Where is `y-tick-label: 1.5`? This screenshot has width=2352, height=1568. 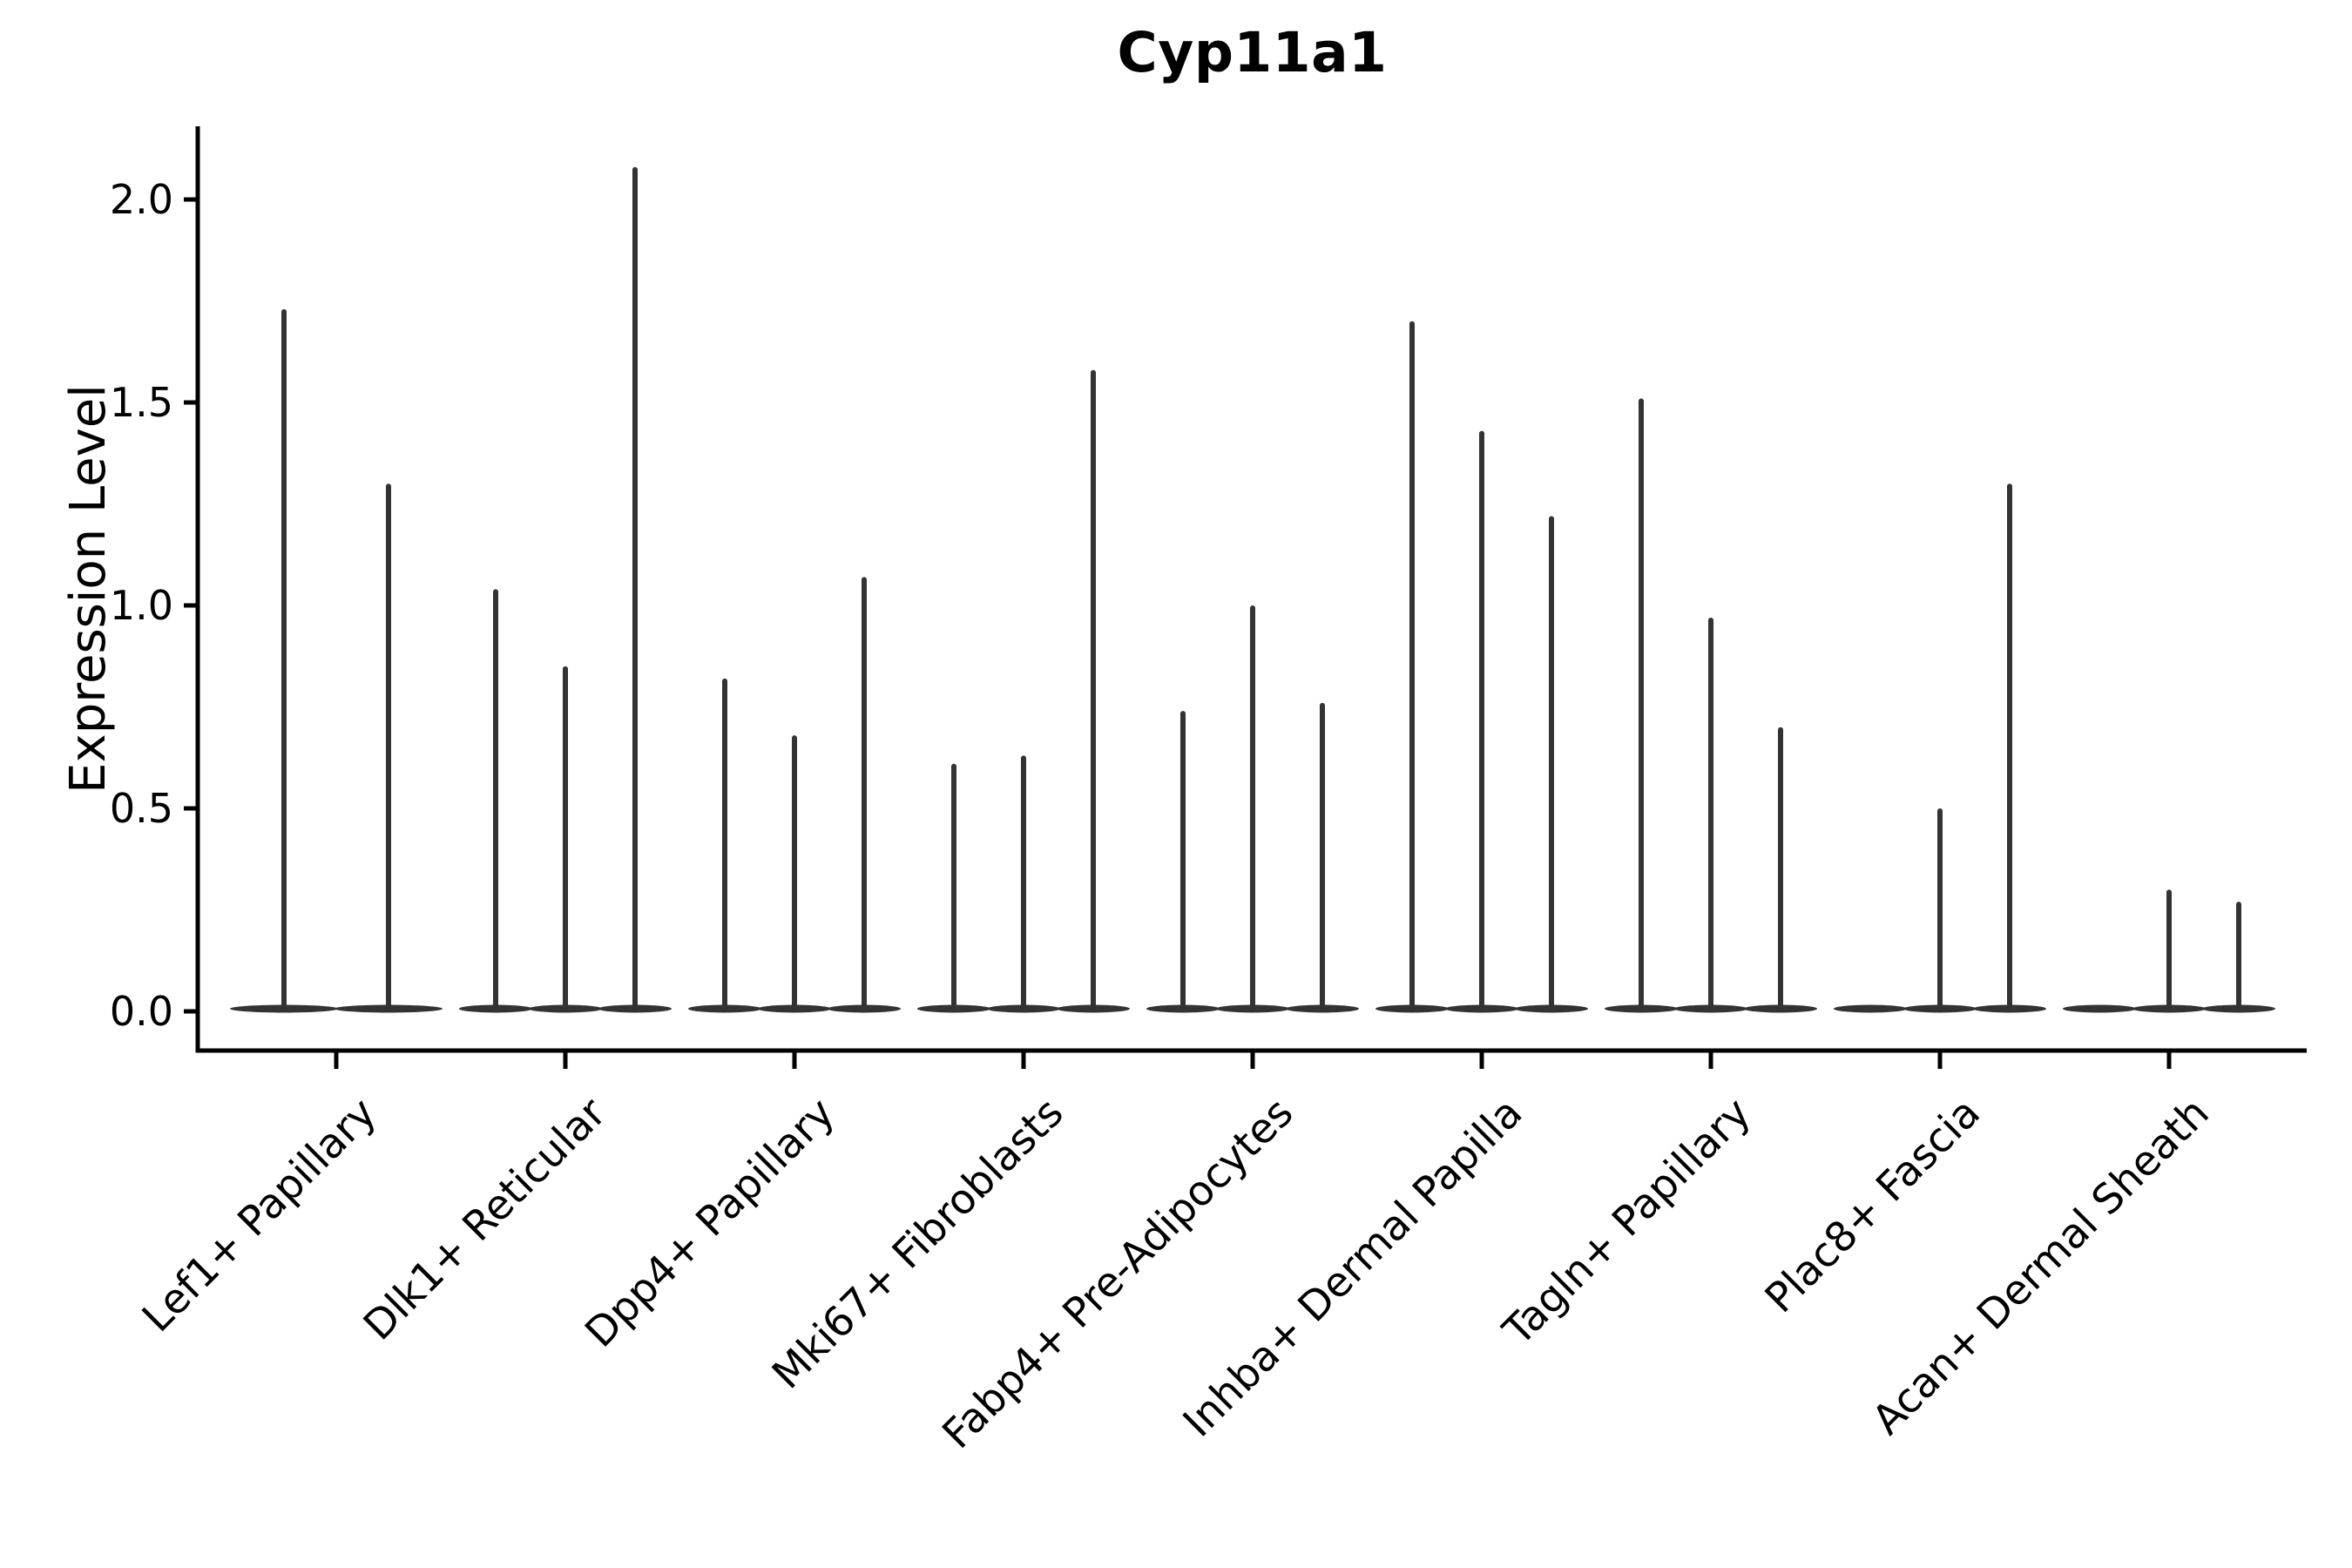
y-tick-label: 1.5 is located at coordinates (141, 402).